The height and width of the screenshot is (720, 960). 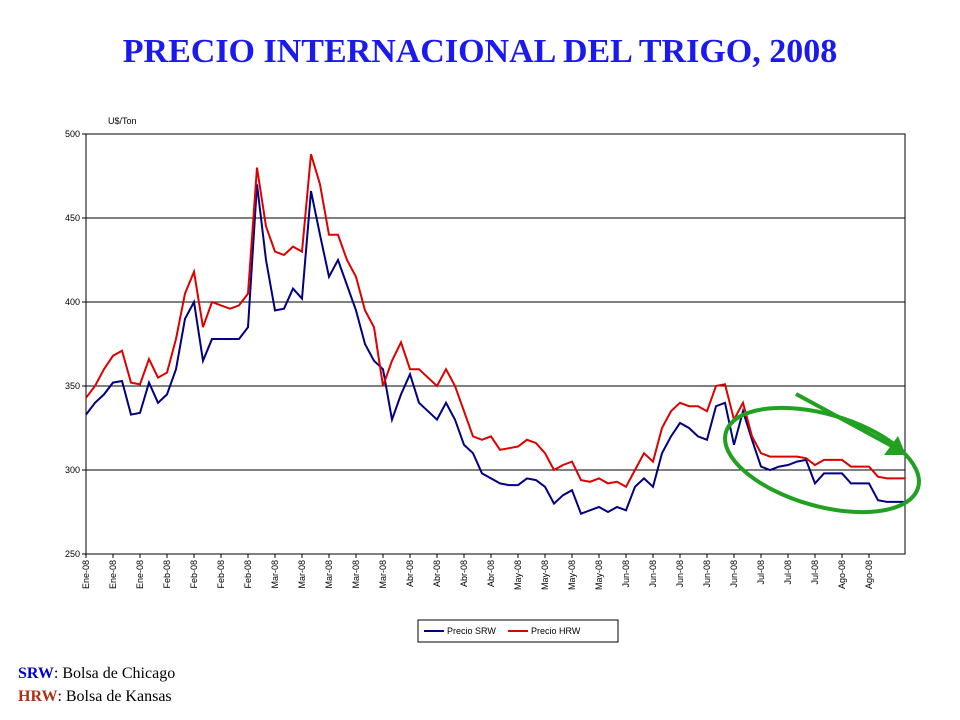 I want to click on note: SRW: Bolsa de Chicago, so click(x=96, y=673).